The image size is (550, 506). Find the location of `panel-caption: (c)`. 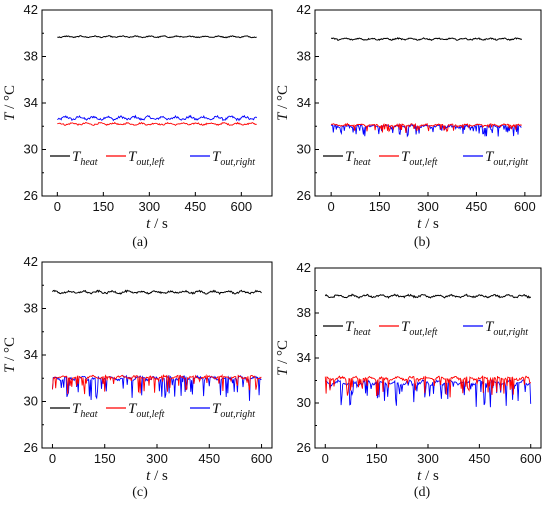

panel-caption: (c) is located at coordinates (140, 492).